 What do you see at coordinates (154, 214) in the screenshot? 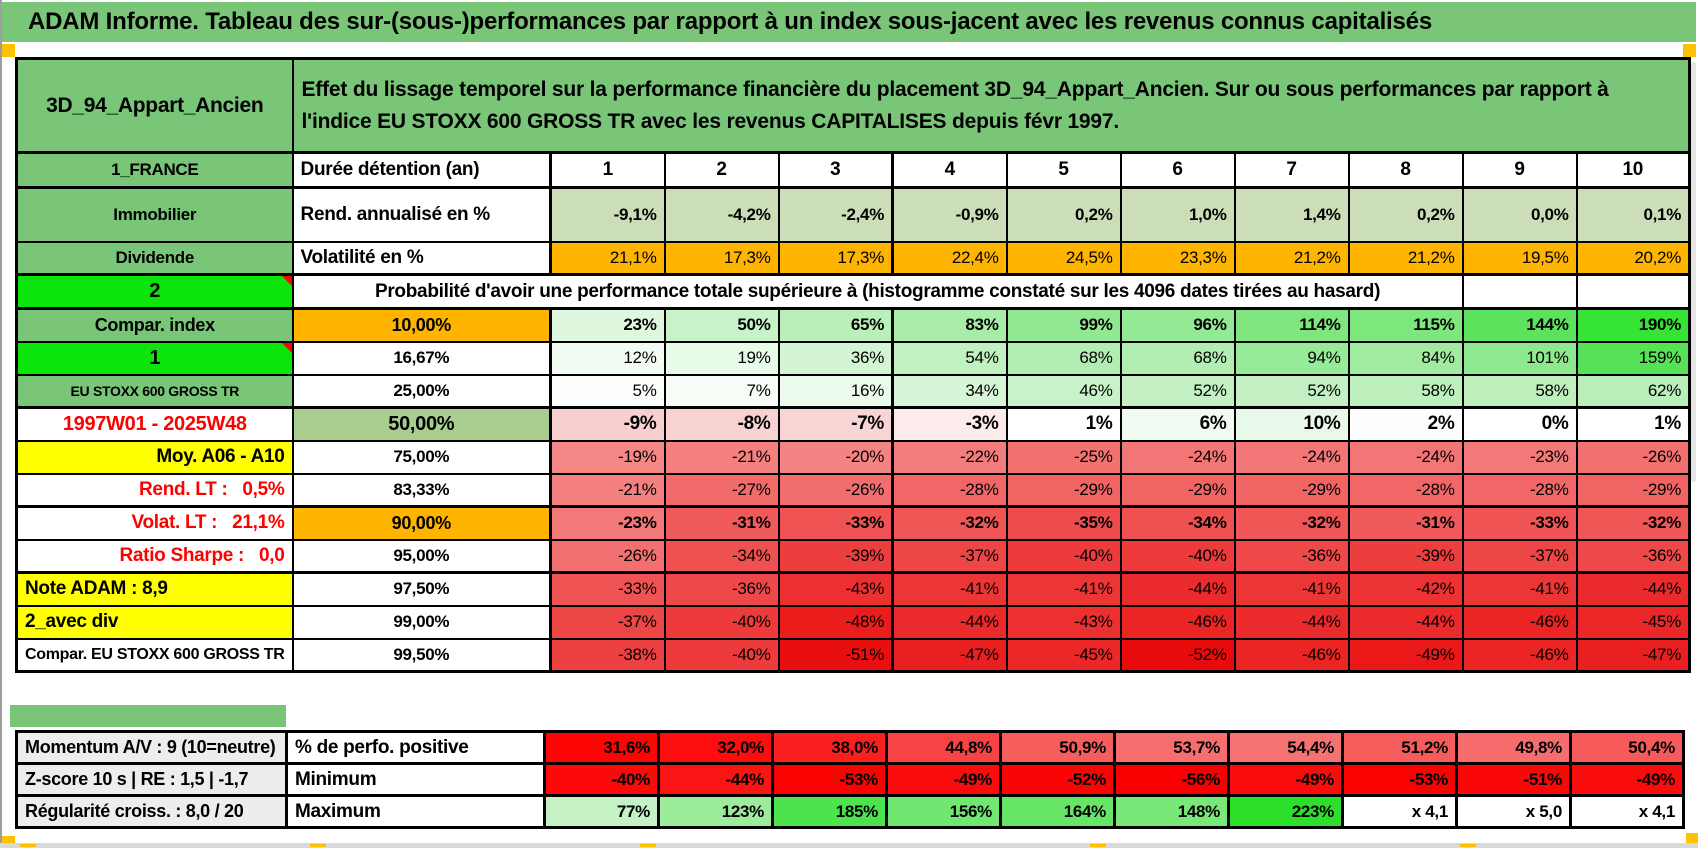
I see `row-label-cell: Immobilier` at bounding box center [154, 214].